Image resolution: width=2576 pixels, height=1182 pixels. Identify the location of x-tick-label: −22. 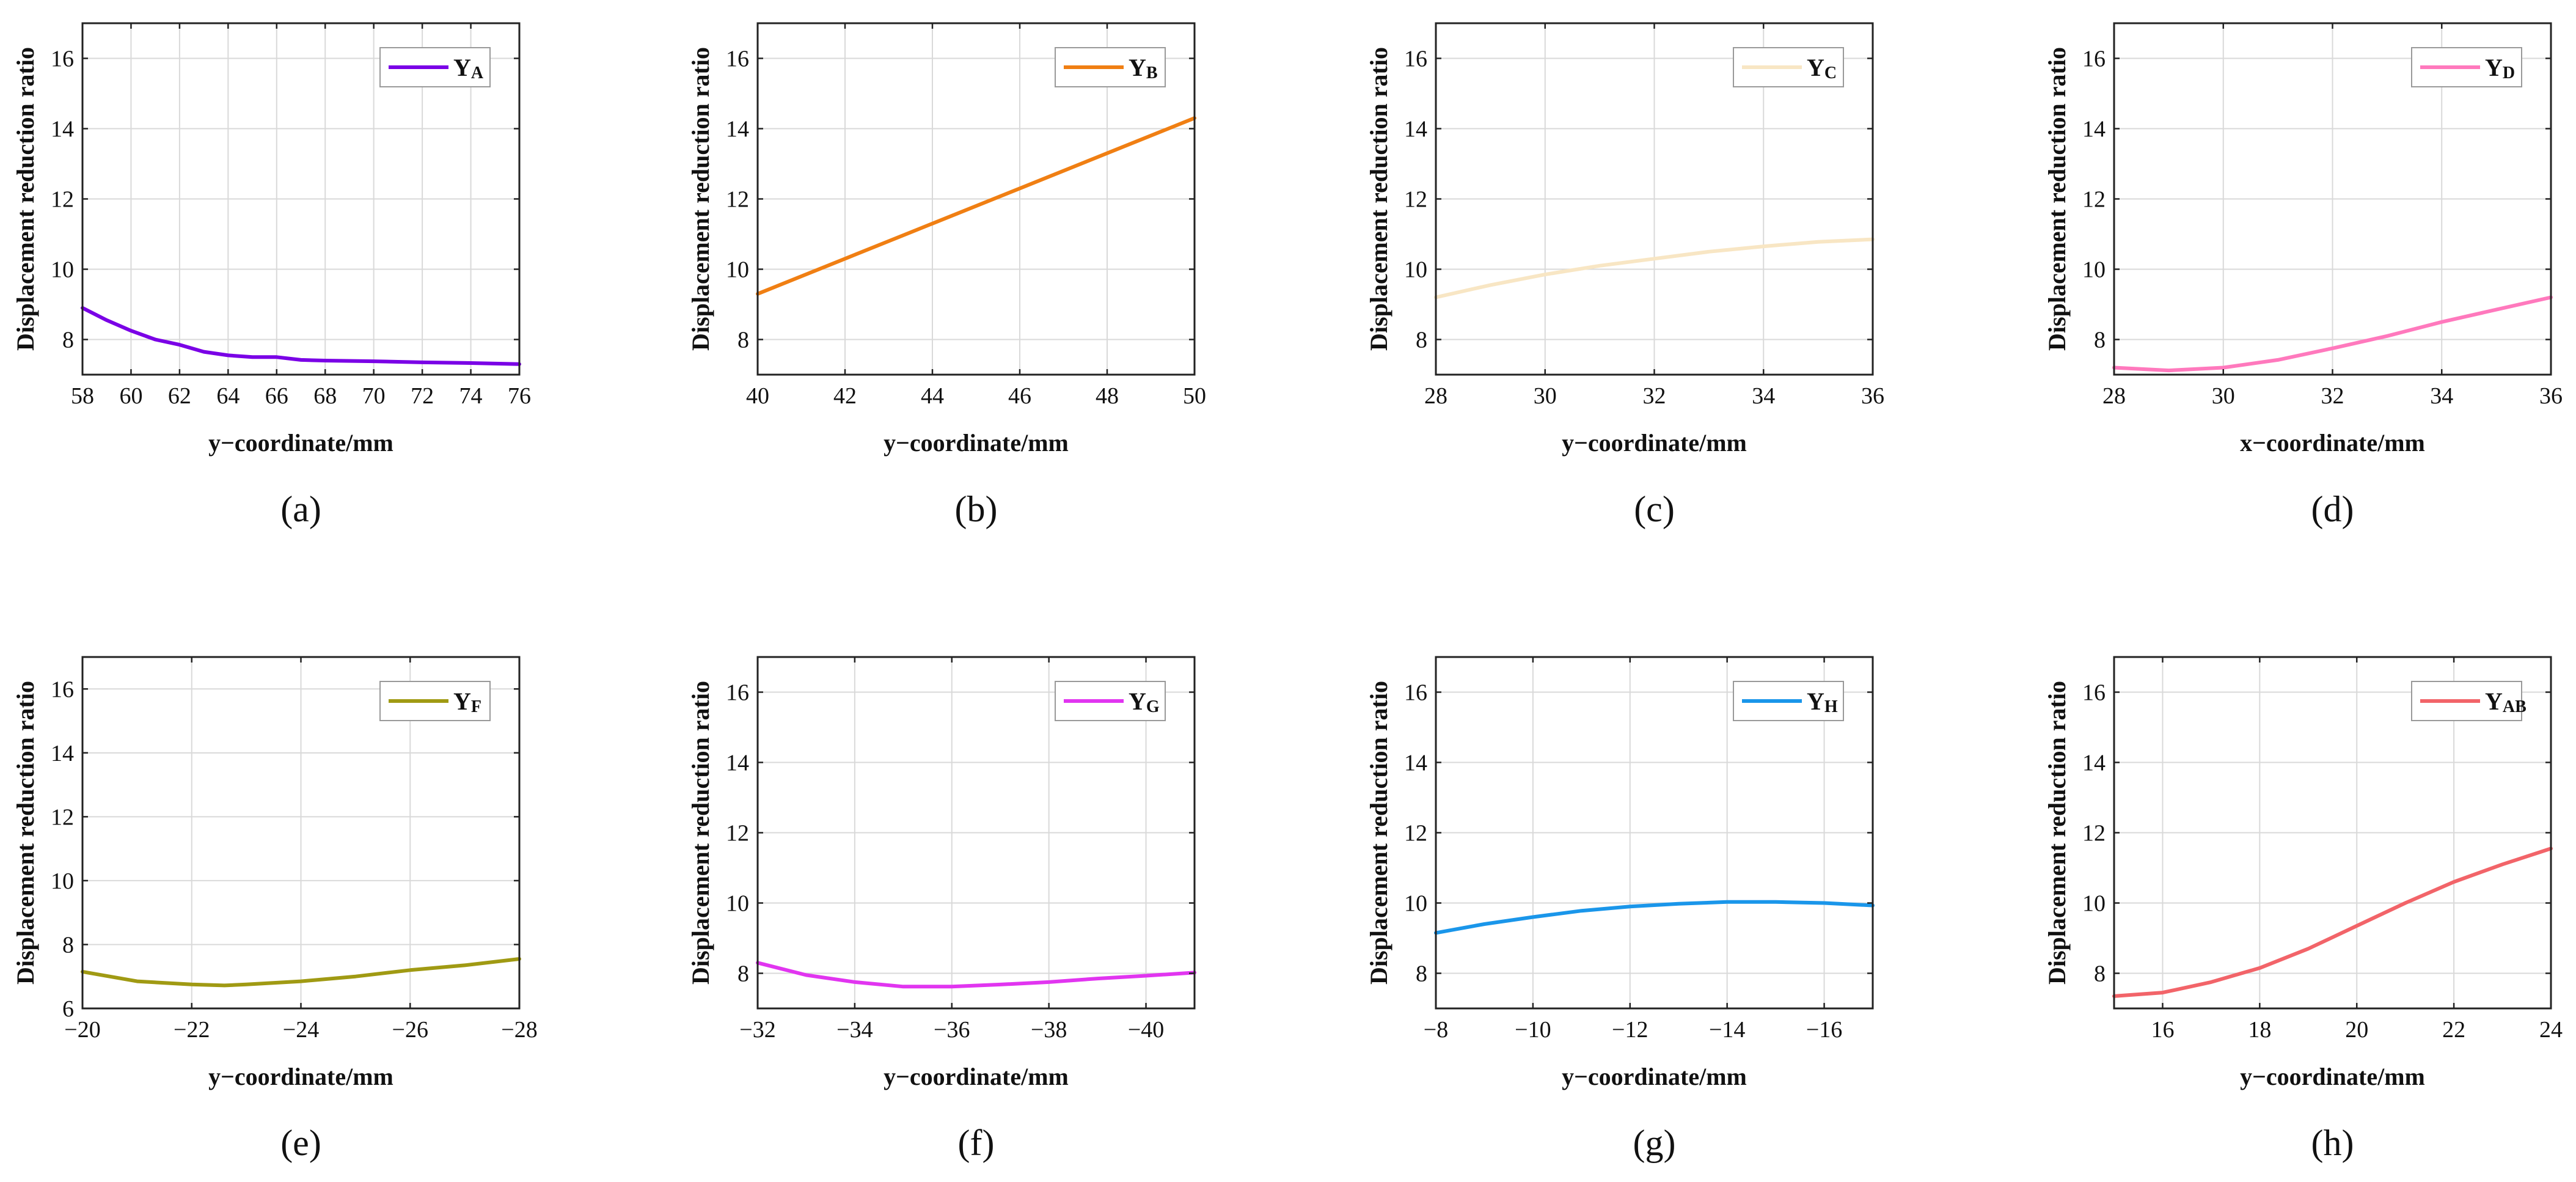
(192, 1030).